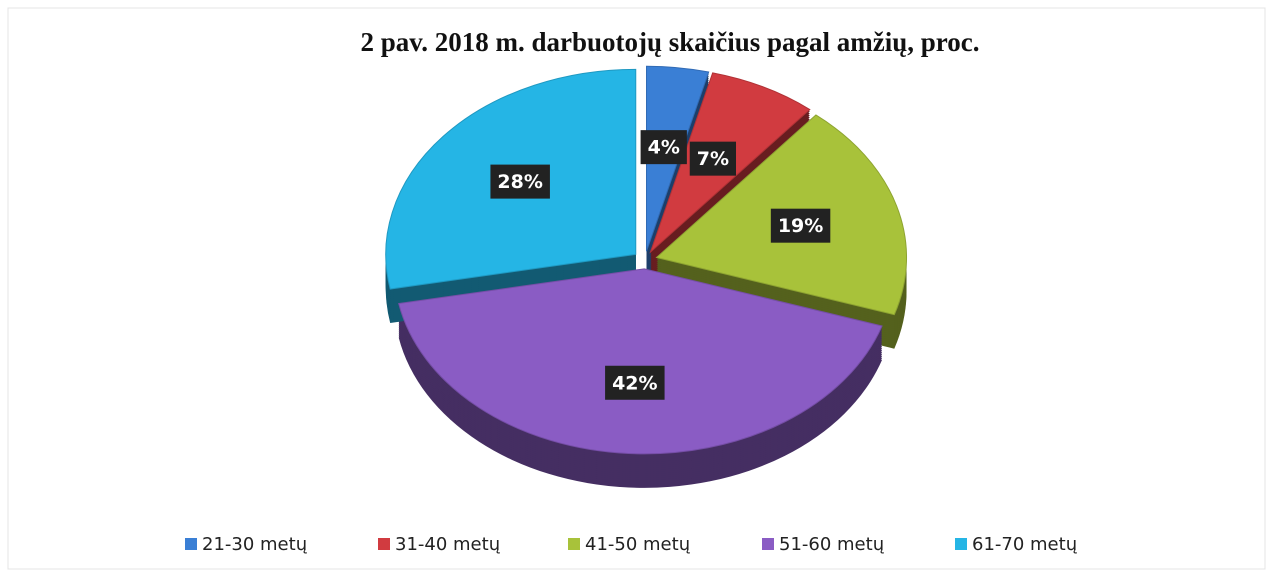 The height and width of the screenshot is (577, 1273). I want to click on data-label: 7%, so click(713, 159).